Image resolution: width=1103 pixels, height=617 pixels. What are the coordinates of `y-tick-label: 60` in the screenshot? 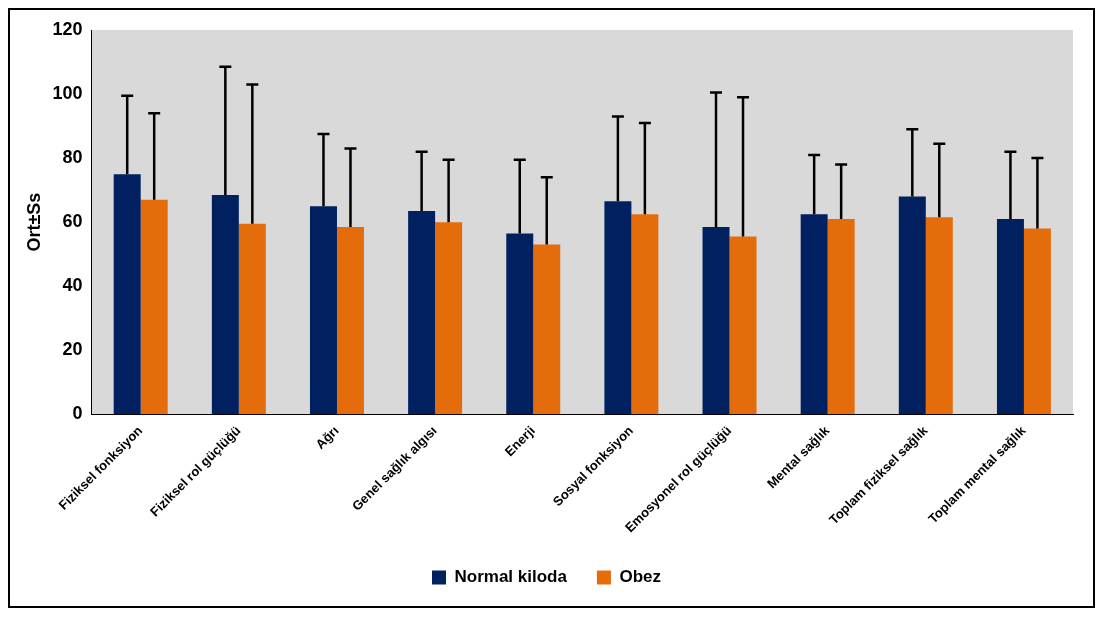 It's located at (72, 221).